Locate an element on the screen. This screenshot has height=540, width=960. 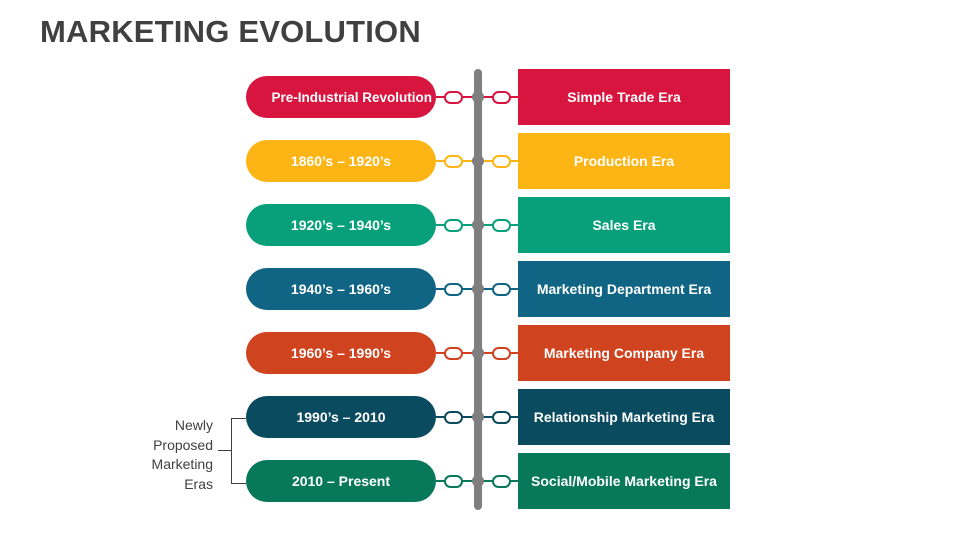
era-box: Production Era is located at coordinates (624, 161).